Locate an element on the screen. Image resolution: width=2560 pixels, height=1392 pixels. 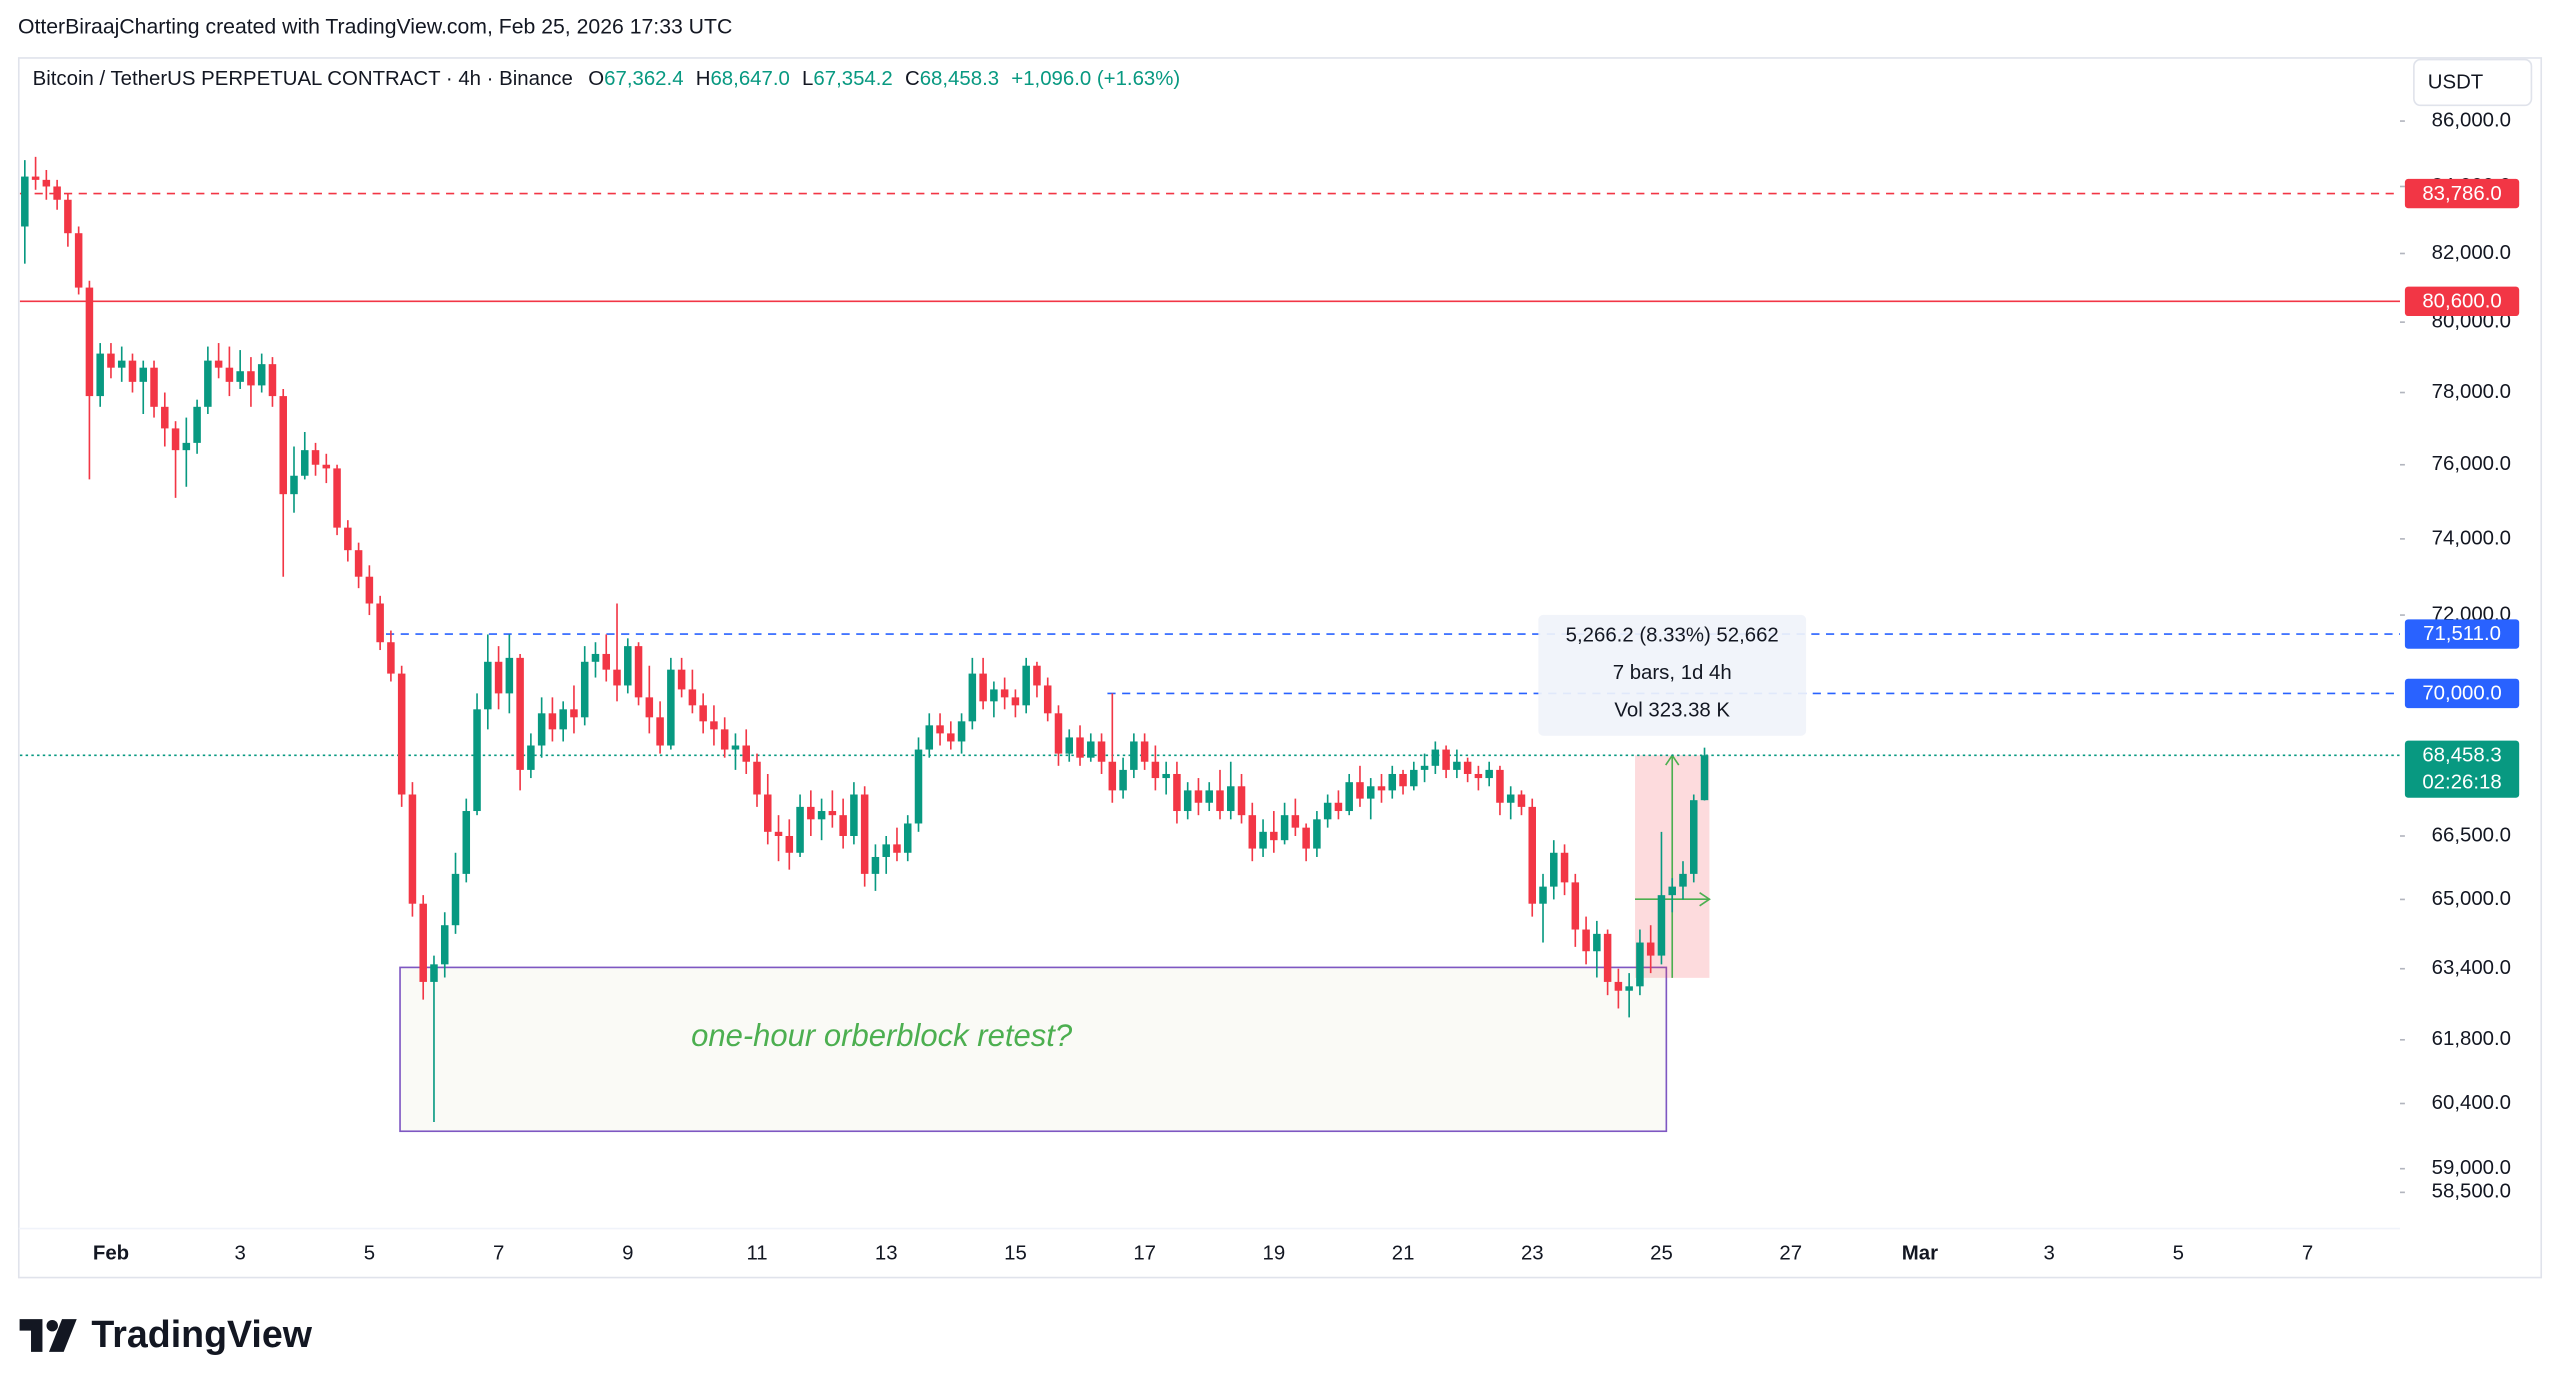
x-tick-label: 15 is located at coordinates (1015, 1253).